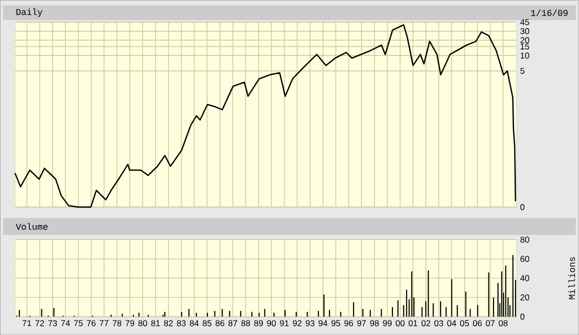 The width and height of the screenshot is (579, 335). Describe the element at coordinates (39, 323) in the screenshot. I see `x-tick-label: 72` at that location.